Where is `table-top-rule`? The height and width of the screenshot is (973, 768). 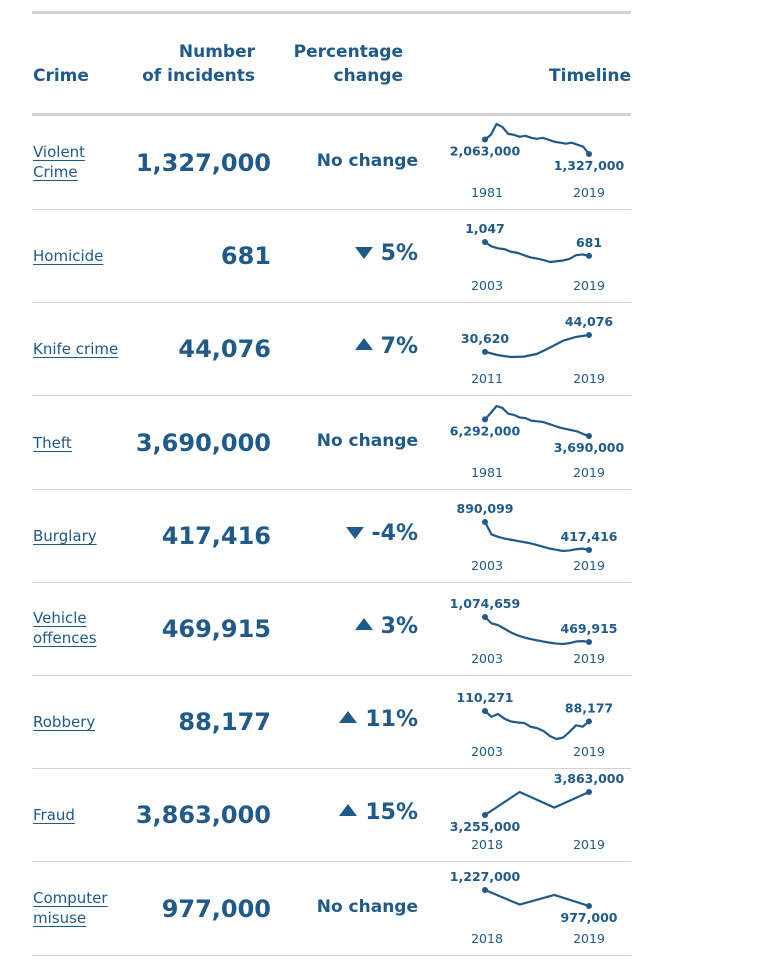 table-top-rule is located at coordinates (331, 12).